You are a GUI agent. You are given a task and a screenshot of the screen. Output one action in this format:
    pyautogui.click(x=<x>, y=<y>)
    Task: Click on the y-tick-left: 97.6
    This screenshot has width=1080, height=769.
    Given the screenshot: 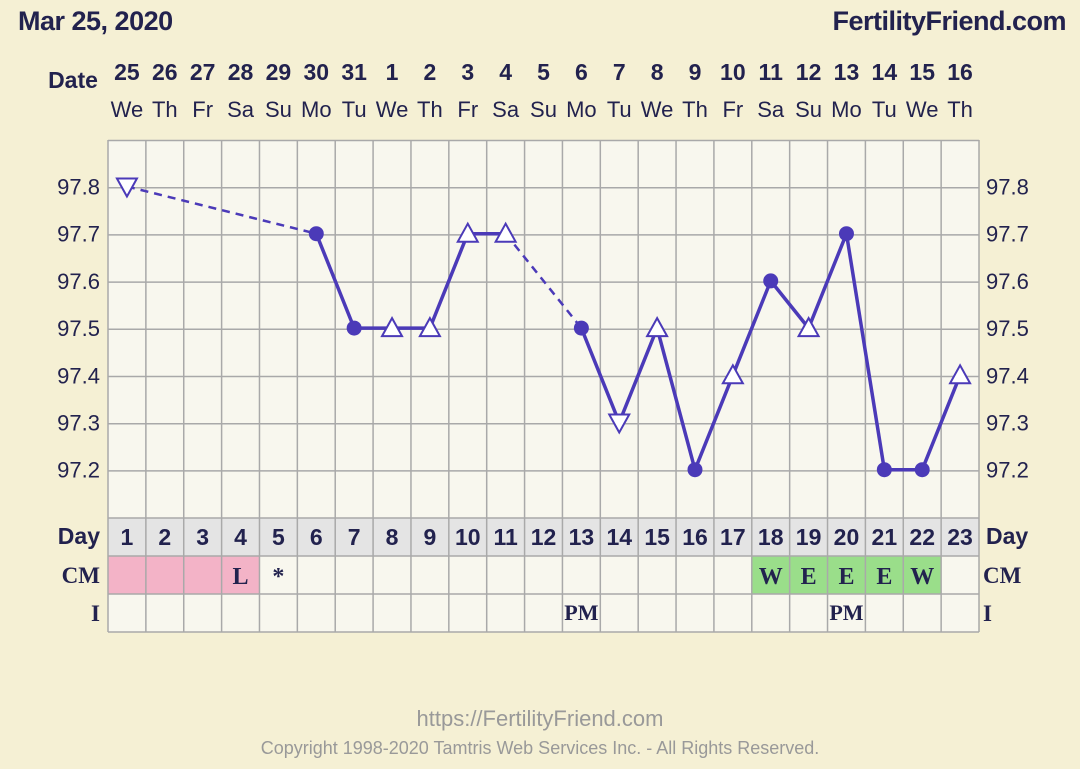 What is the action you would take?
    pyautogui.click(x=78, y=281)
    